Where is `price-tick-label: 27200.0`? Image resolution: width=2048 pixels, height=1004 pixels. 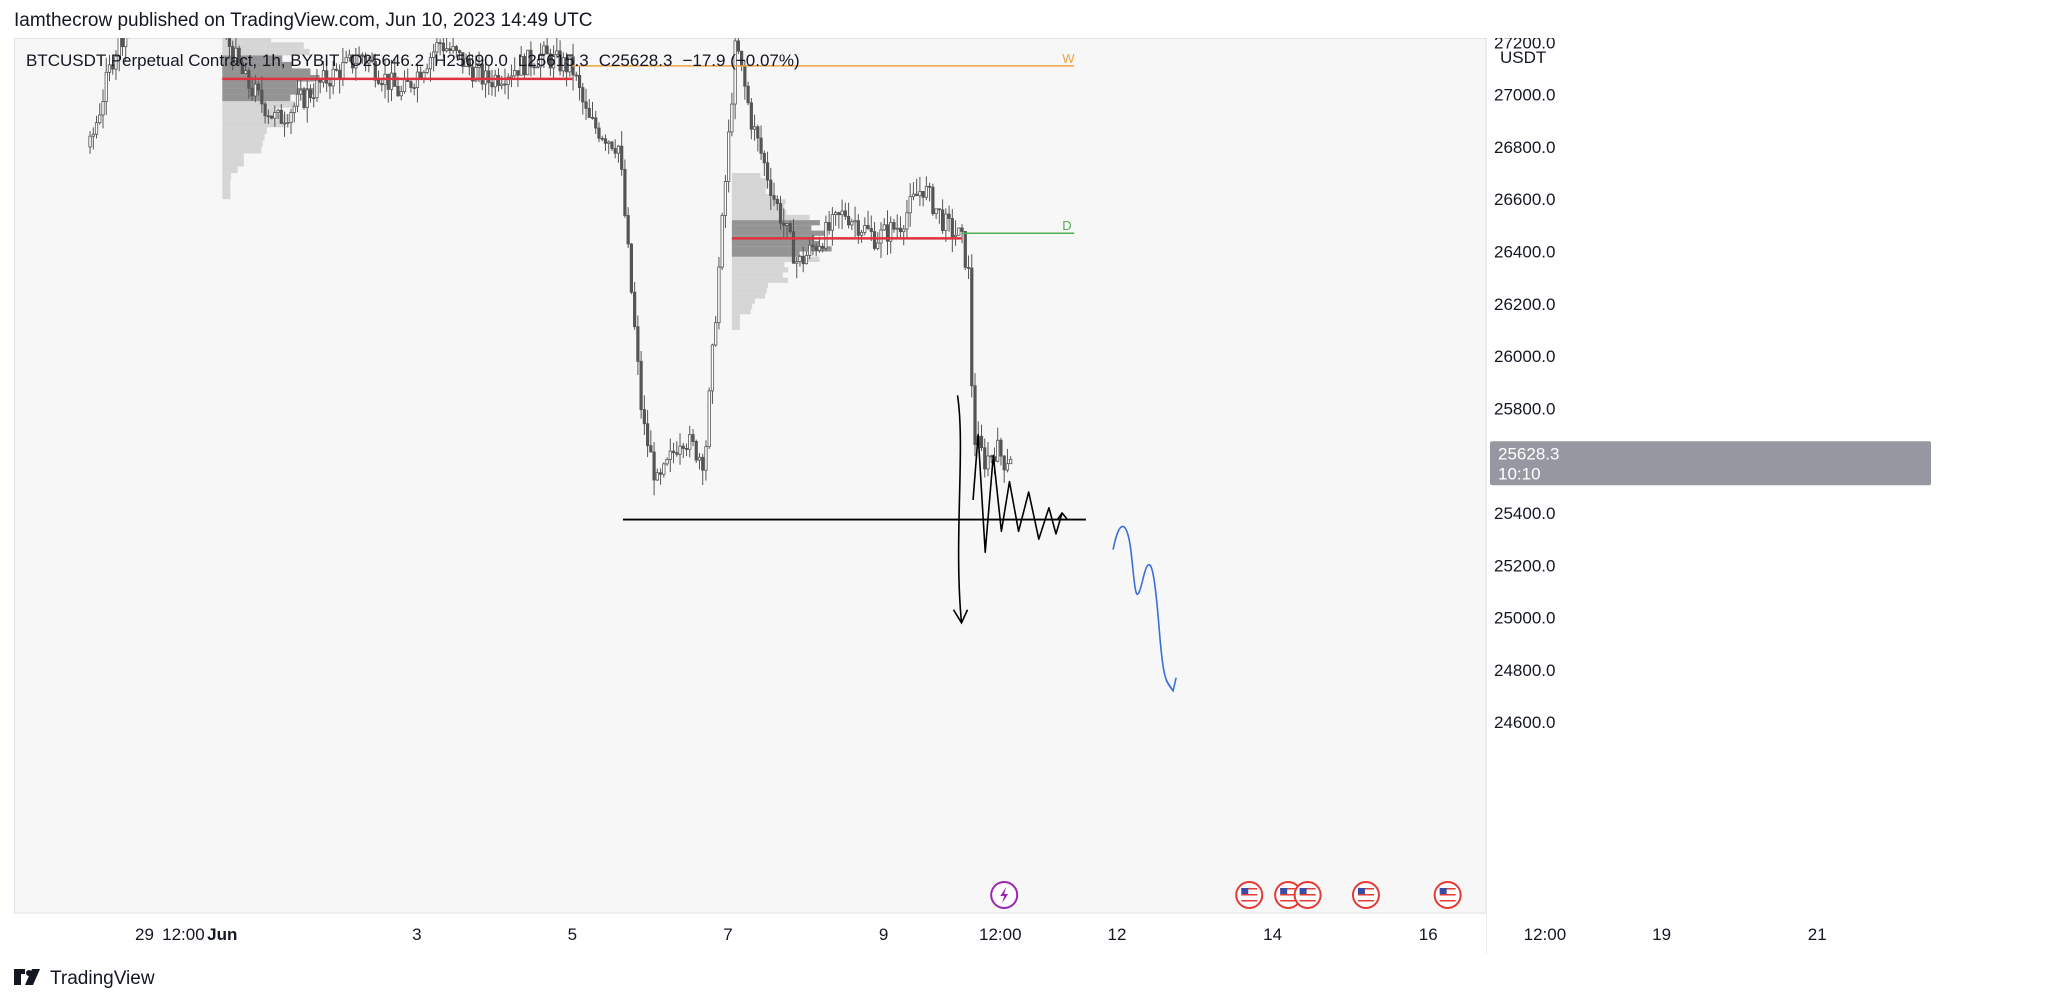 price-tick-label: 27200.0 is located at coordinates (1524, 45).